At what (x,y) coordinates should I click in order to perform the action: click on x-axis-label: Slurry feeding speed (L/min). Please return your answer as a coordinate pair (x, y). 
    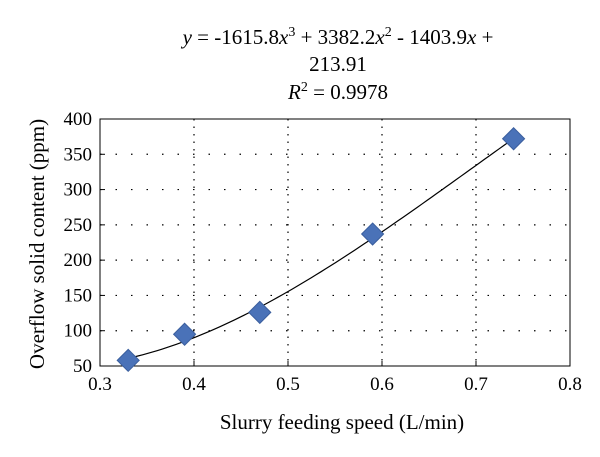
    Looking at the image, I should click on (342, 422).